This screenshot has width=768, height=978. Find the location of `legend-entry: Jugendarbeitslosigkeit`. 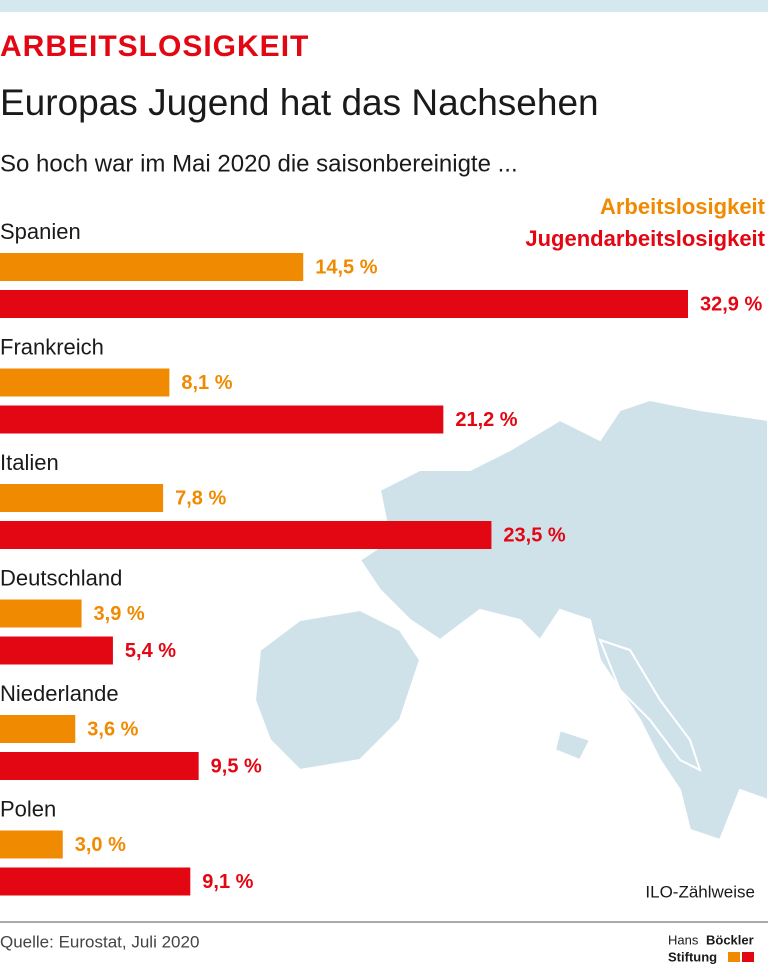

legend-entry: Jugendarbeitslosigkeit is located at coordinates (645, 238).